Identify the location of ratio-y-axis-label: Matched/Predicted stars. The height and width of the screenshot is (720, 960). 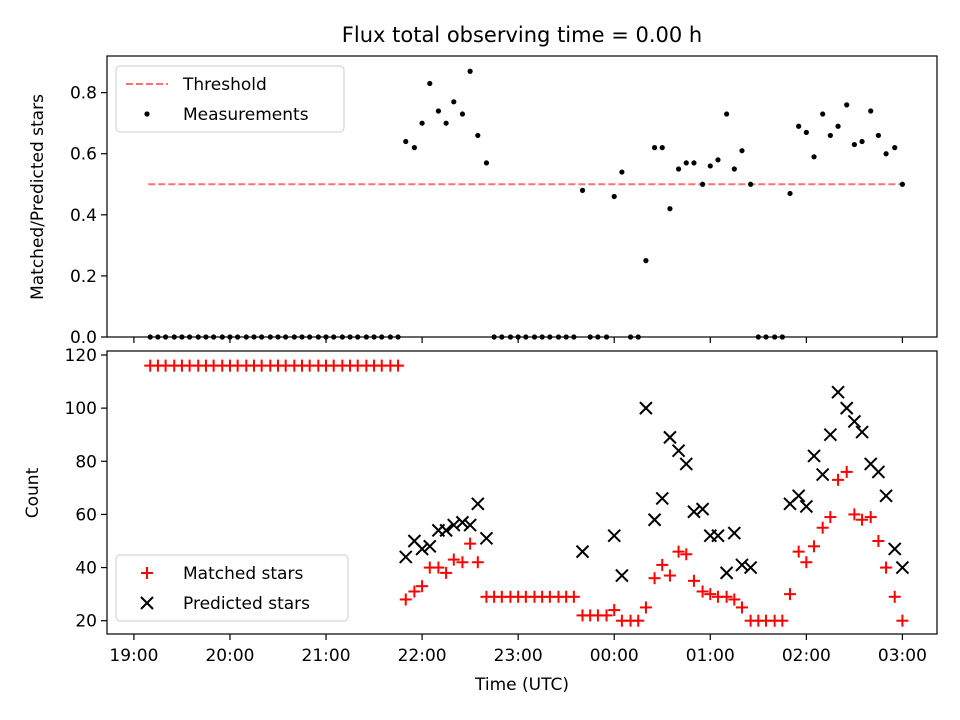
(38, 197).